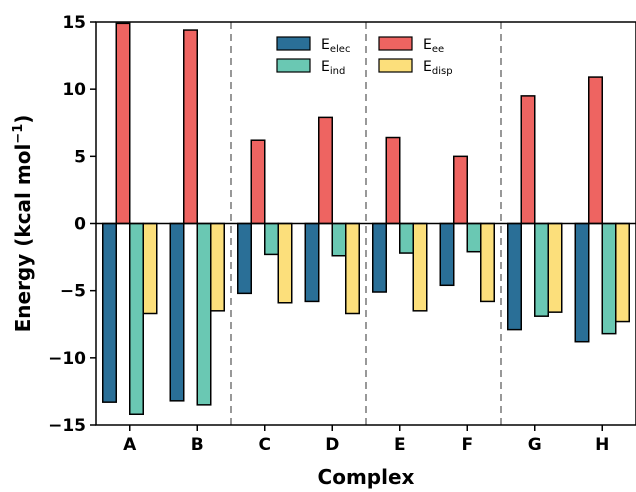  What do you see at coordinates (74, 90) in the screenshot?
I see `y-tick-label: 10` at bounding box center [74, 90].